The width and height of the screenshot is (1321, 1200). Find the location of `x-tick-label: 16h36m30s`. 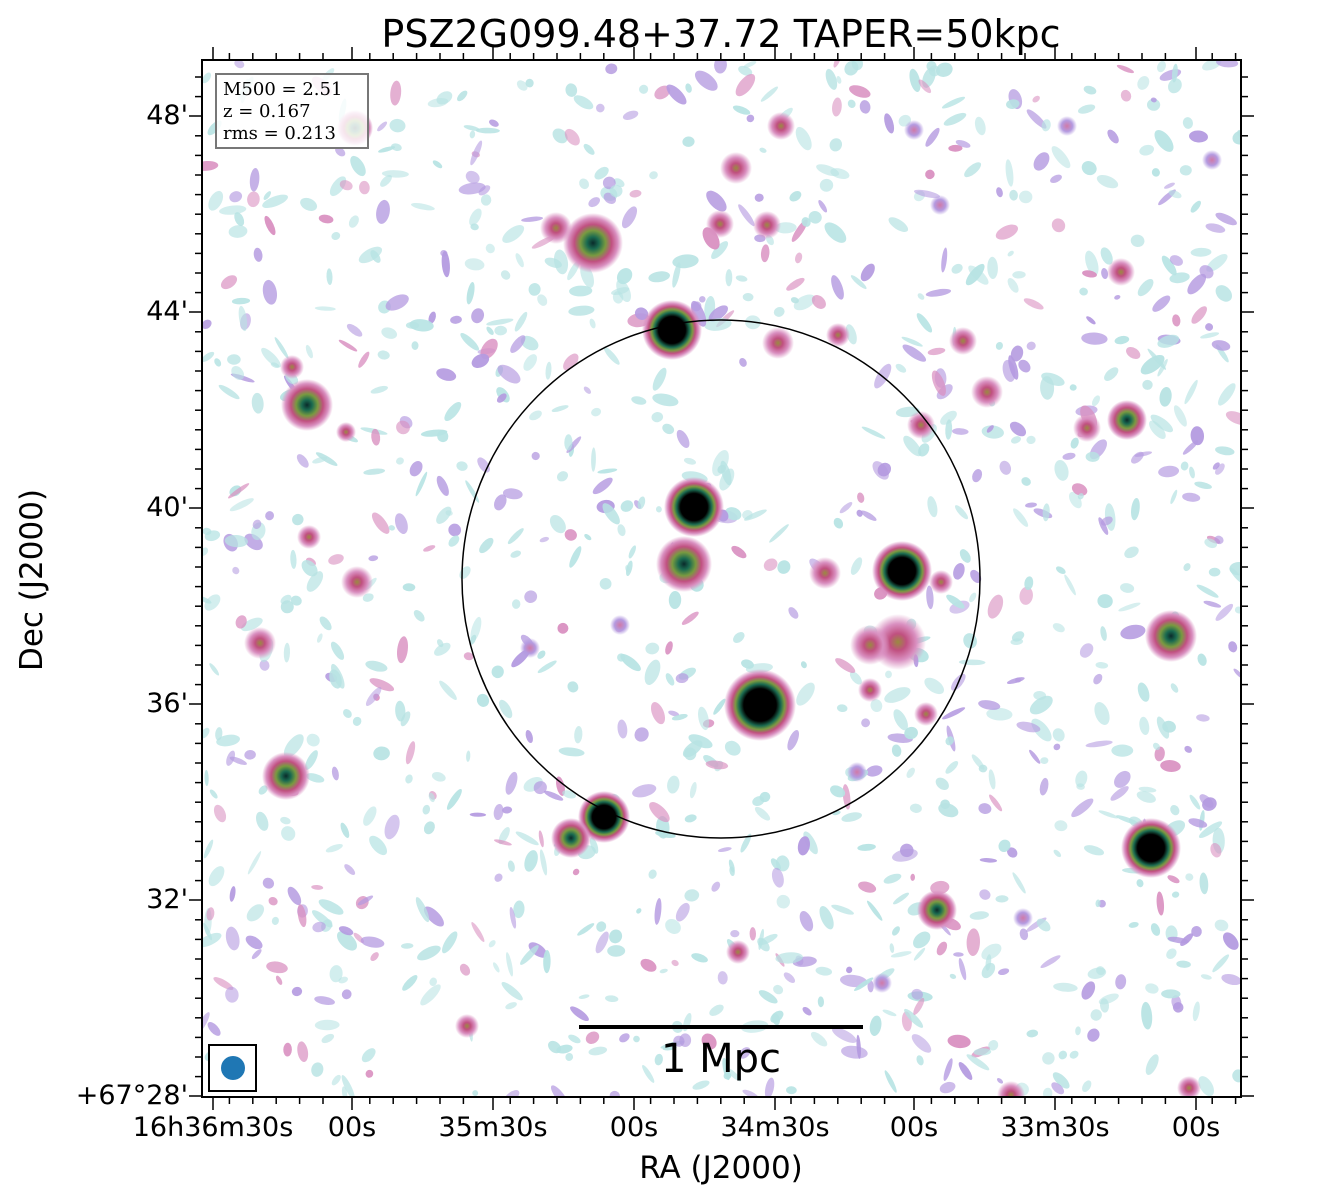

x-tick-label: 16h36m30s is located at coordinates (213, 1127).